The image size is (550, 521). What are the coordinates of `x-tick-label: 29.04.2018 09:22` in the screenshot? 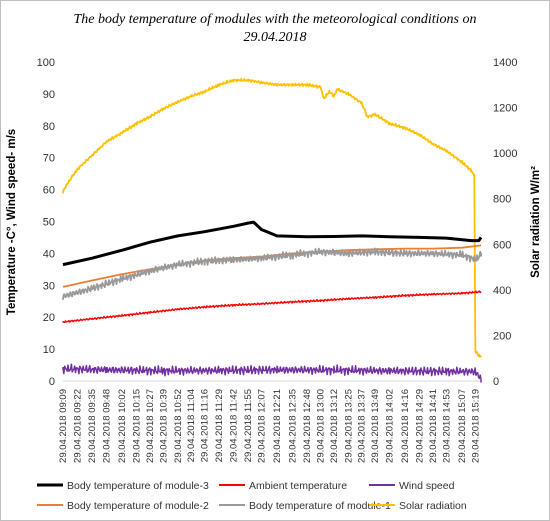 It's located at (78, 426).